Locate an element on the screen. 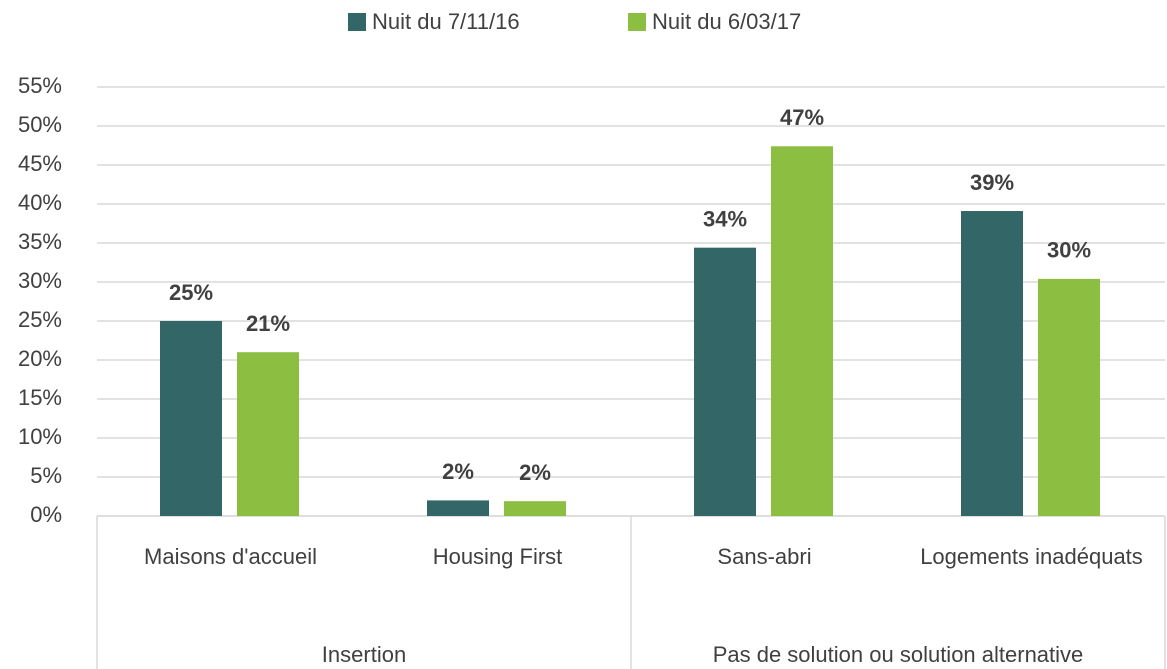 The height and width of the screenshot is (669, 1167). y-tick-label: 10% is located at coordinates (40, 436).